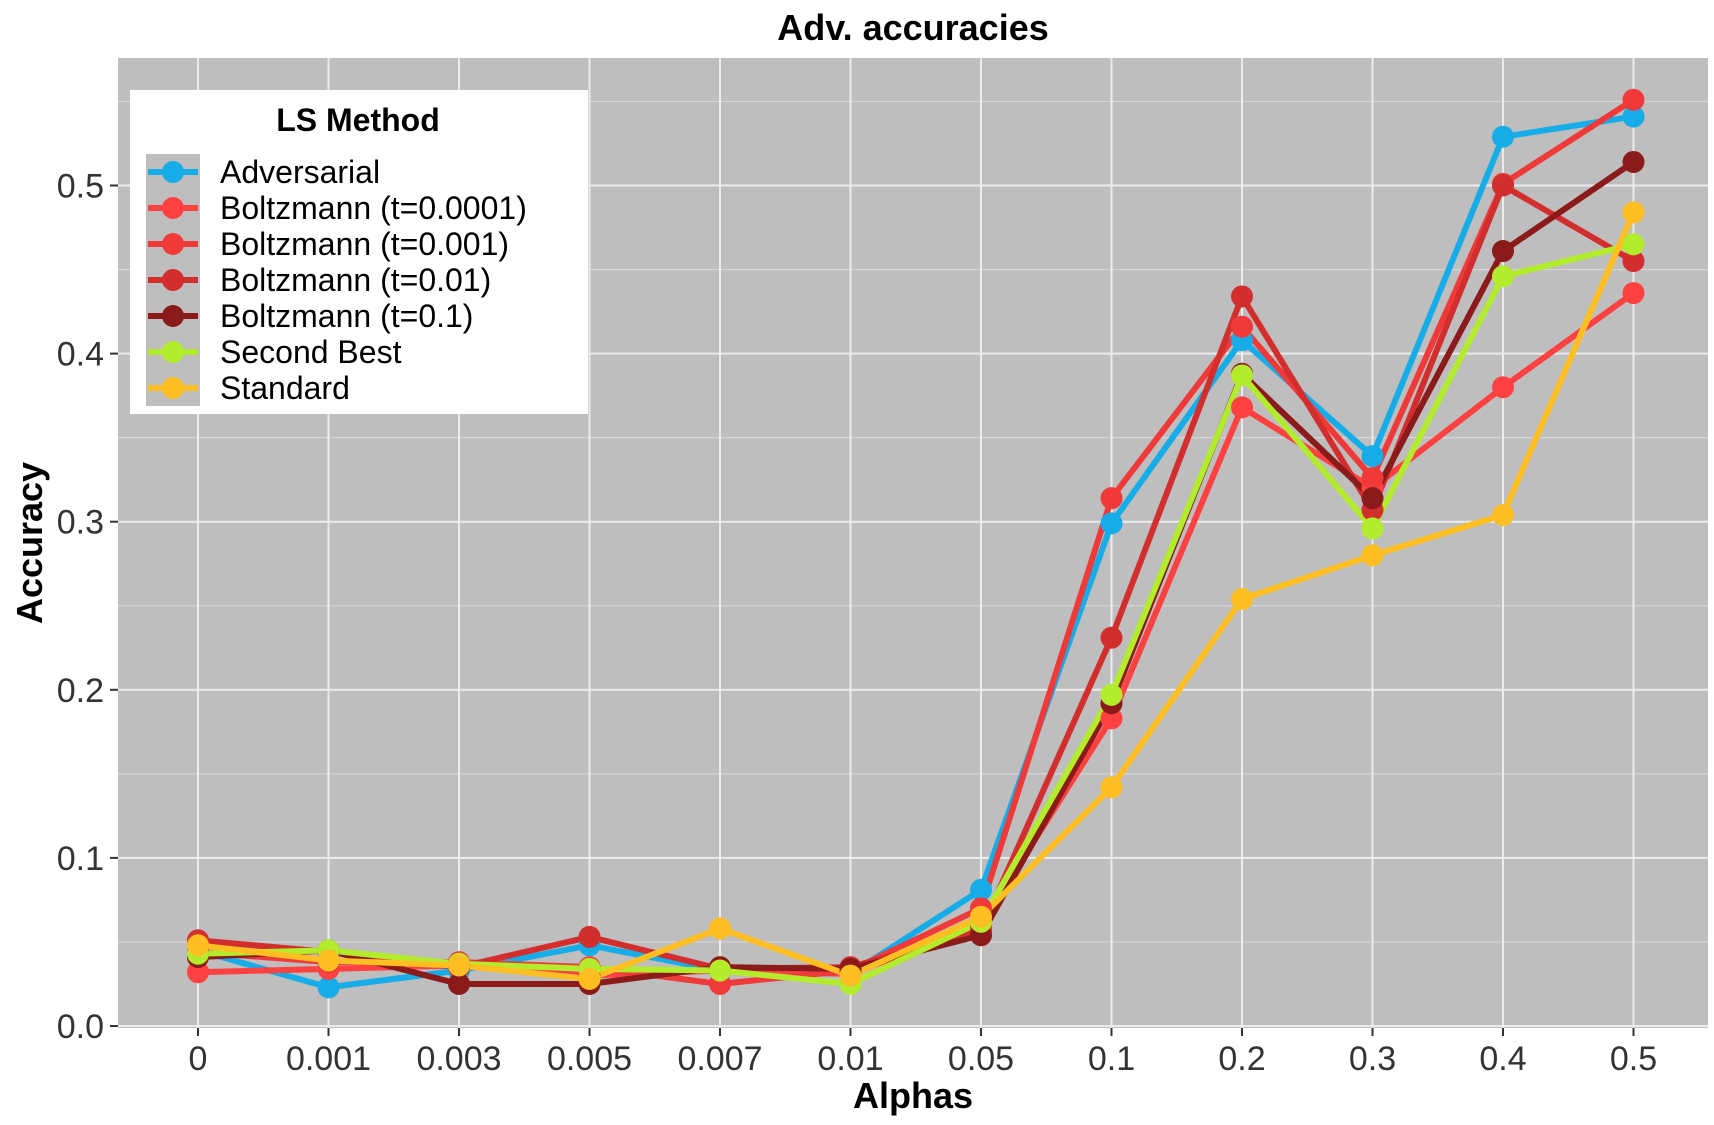 This screenshot has width=1714, height=1125. Describe the element at coordinates (589, 1059) in the screenshot. I see `x-tick-label: 0.005` at that location.